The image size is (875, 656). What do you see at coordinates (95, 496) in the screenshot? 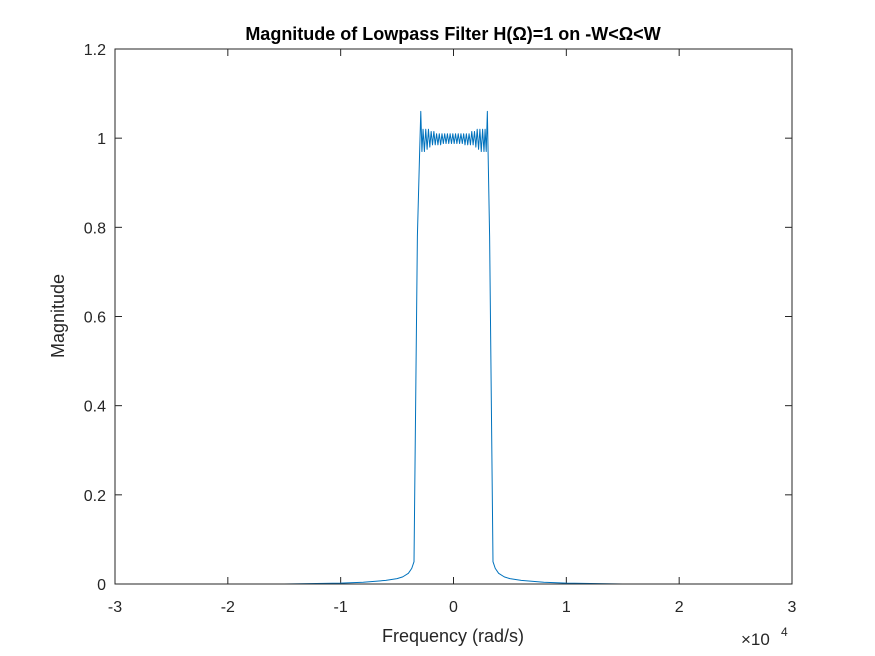
I see `y-tick-label: 0.2` at bounding box center [95, 496].